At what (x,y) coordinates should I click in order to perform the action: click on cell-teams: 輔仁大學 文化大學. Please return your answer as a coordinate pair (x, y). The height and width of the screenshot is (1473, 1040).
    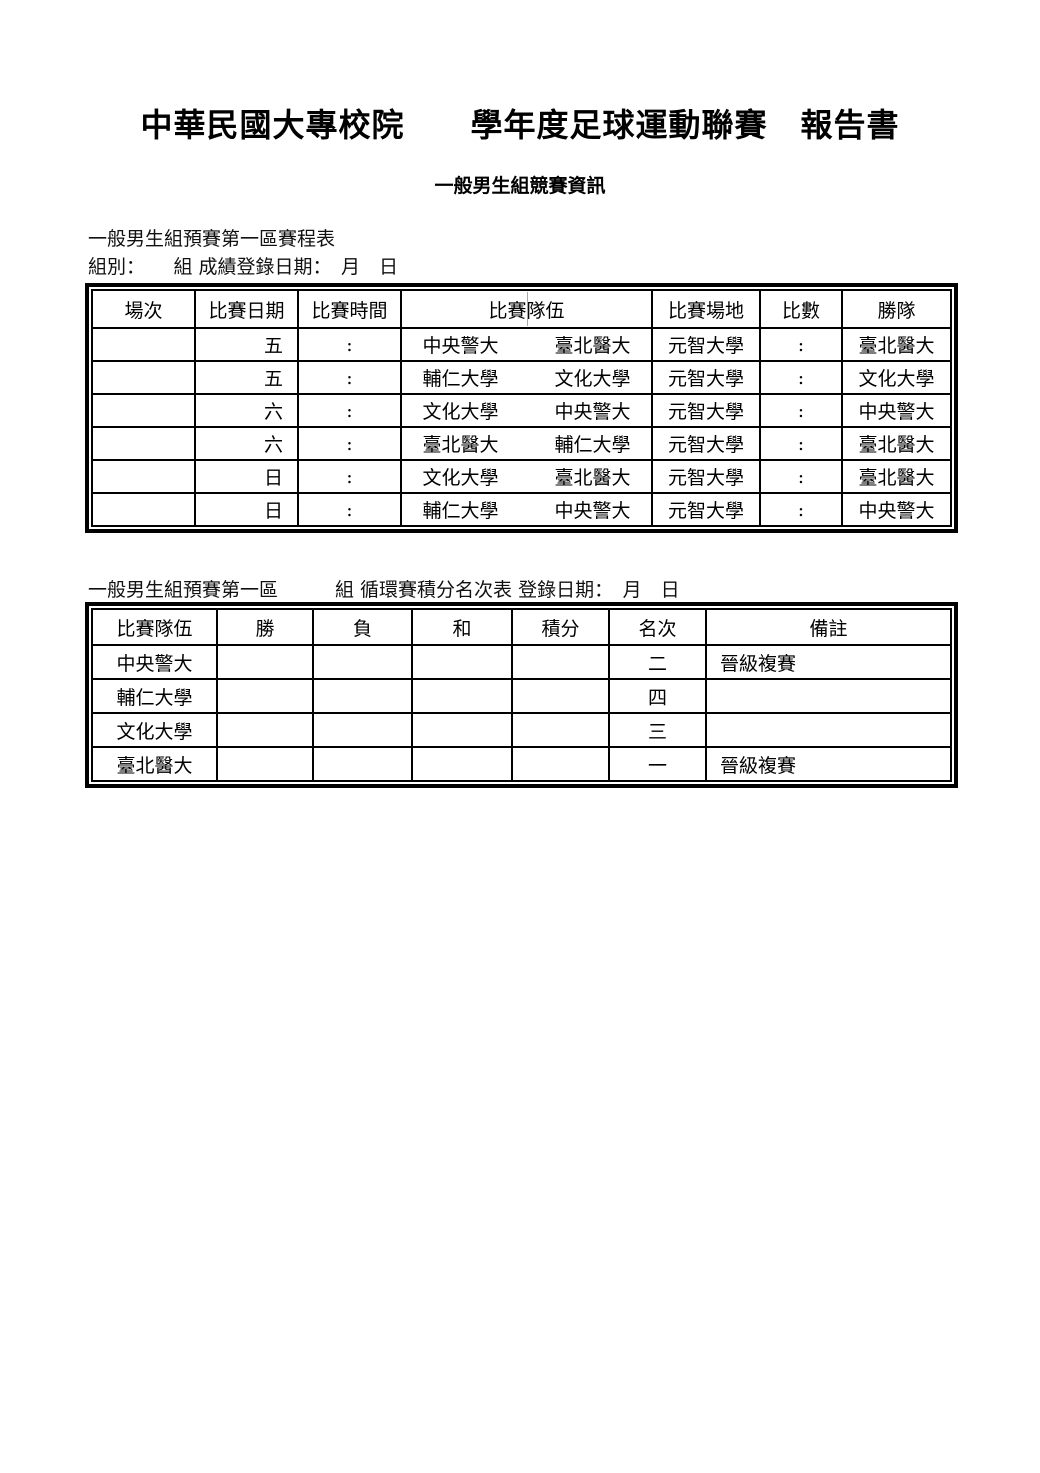
    Looking at the image, I should click on (526, 377).